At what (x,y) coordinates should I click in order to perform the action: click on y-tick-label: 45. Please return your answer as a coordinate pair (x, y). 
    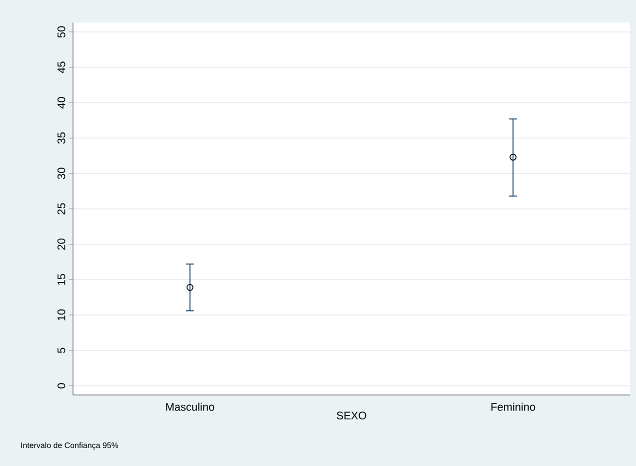
    Looking at the image, I should click on (62, 68).